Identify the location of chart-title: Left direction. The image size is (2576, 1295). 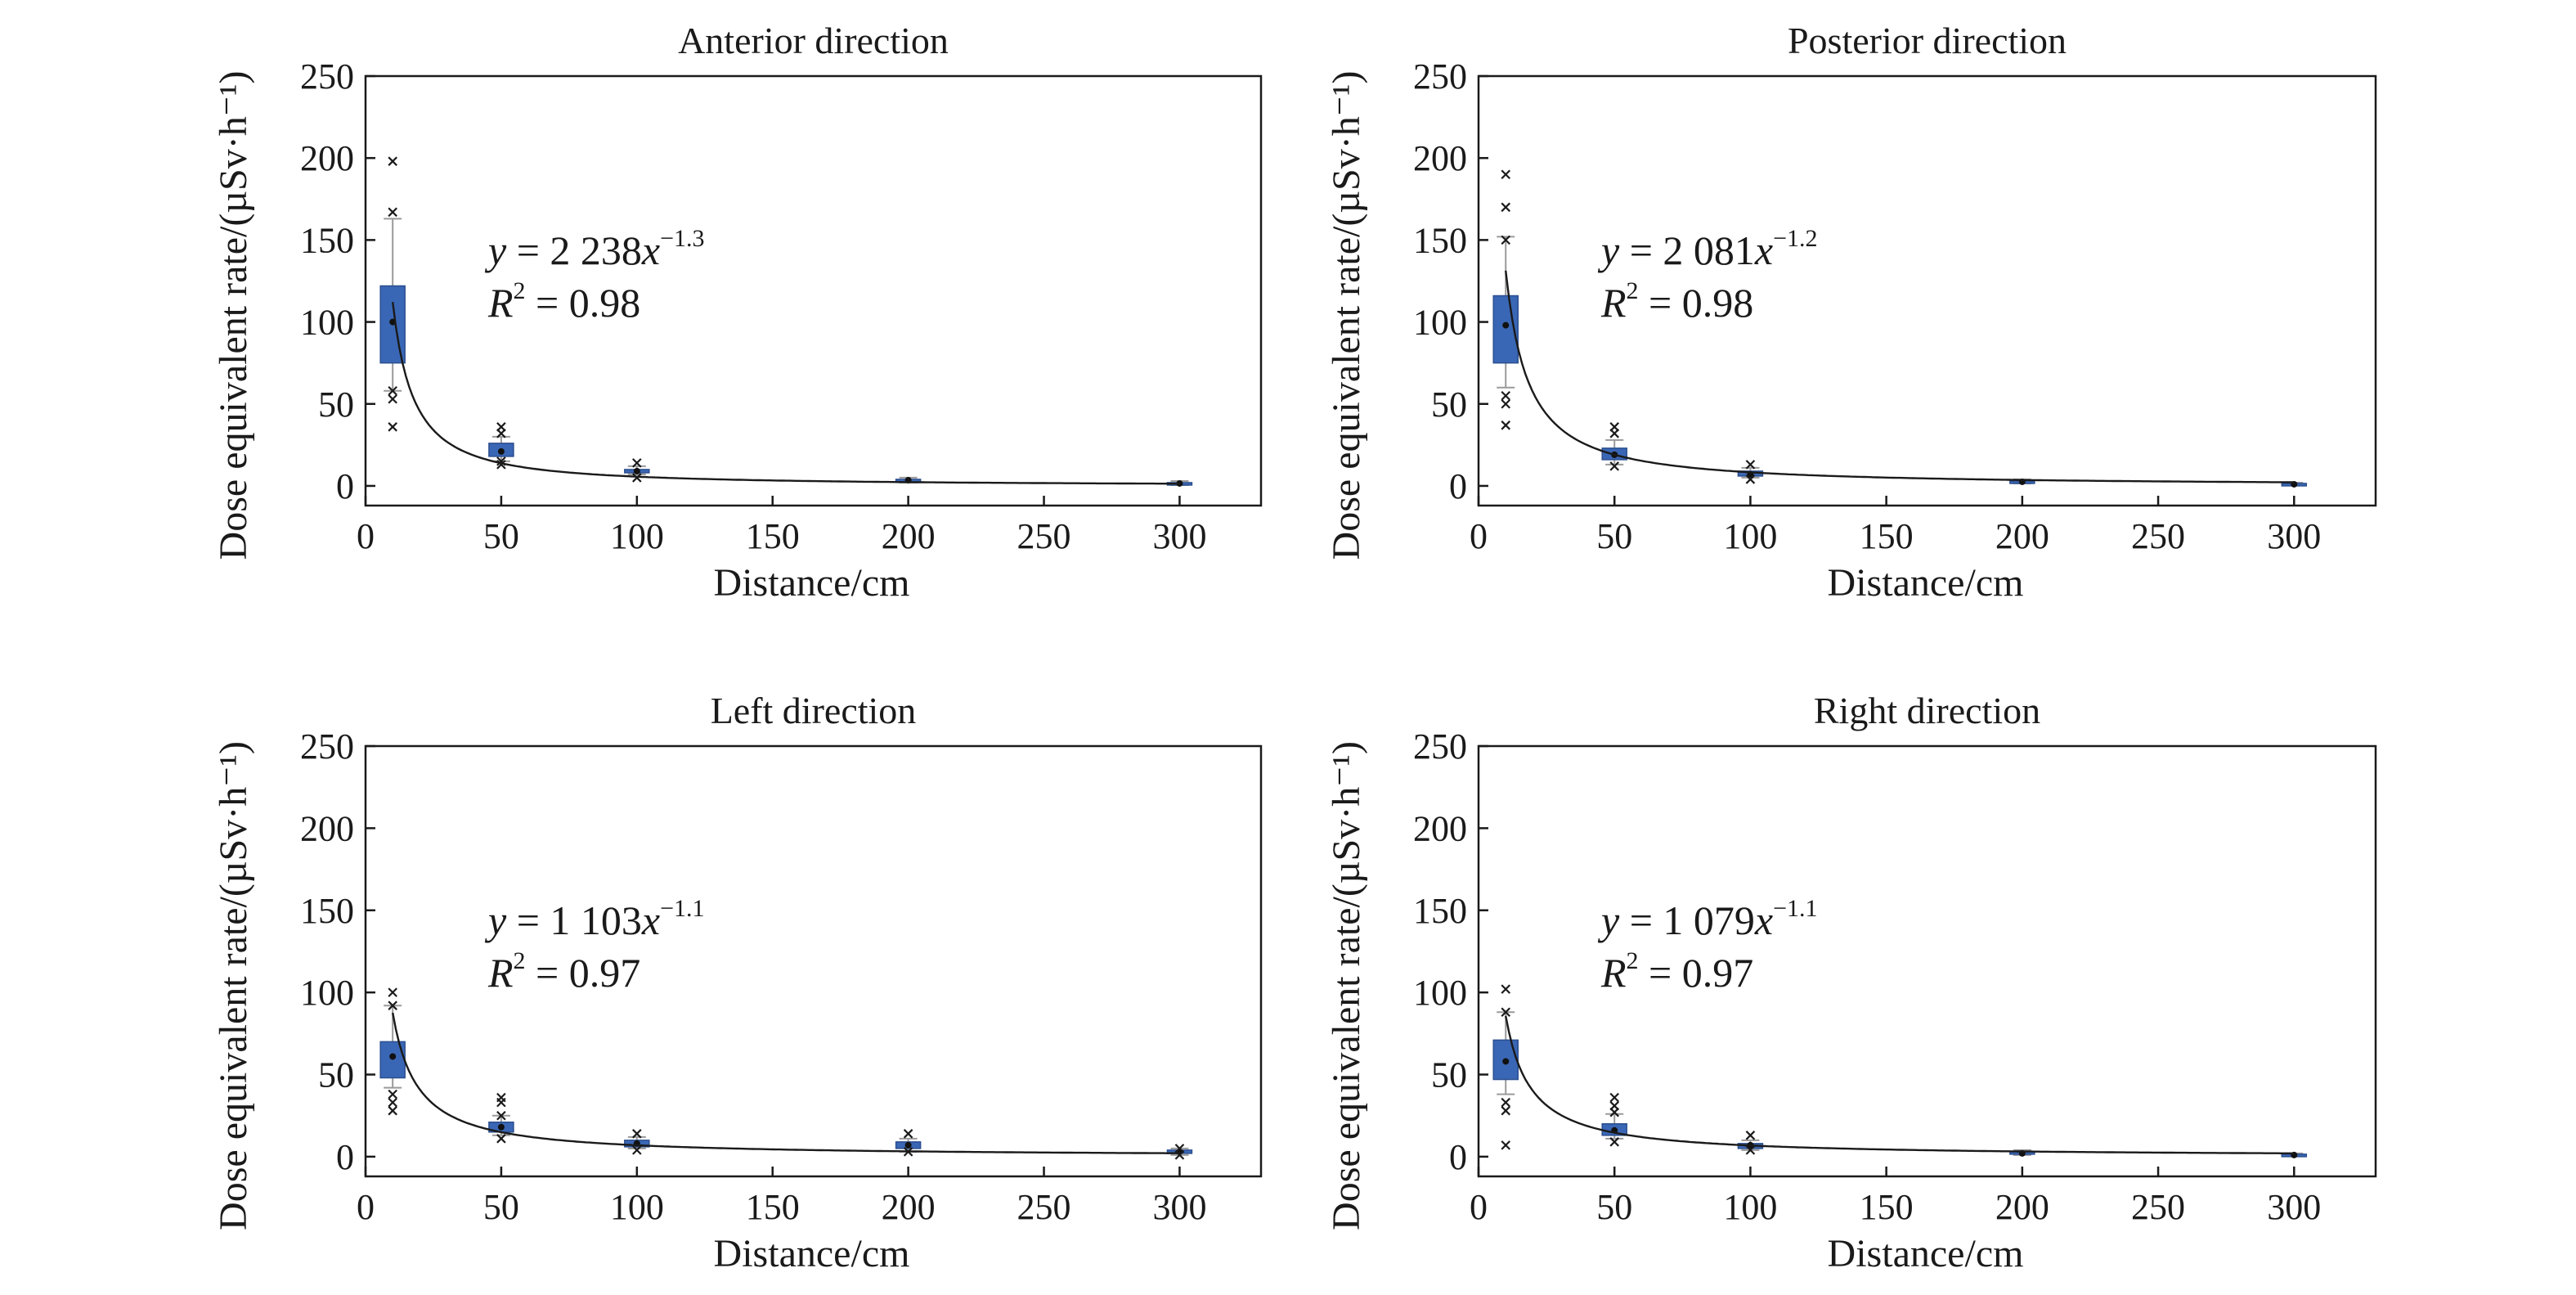
(814, 710).